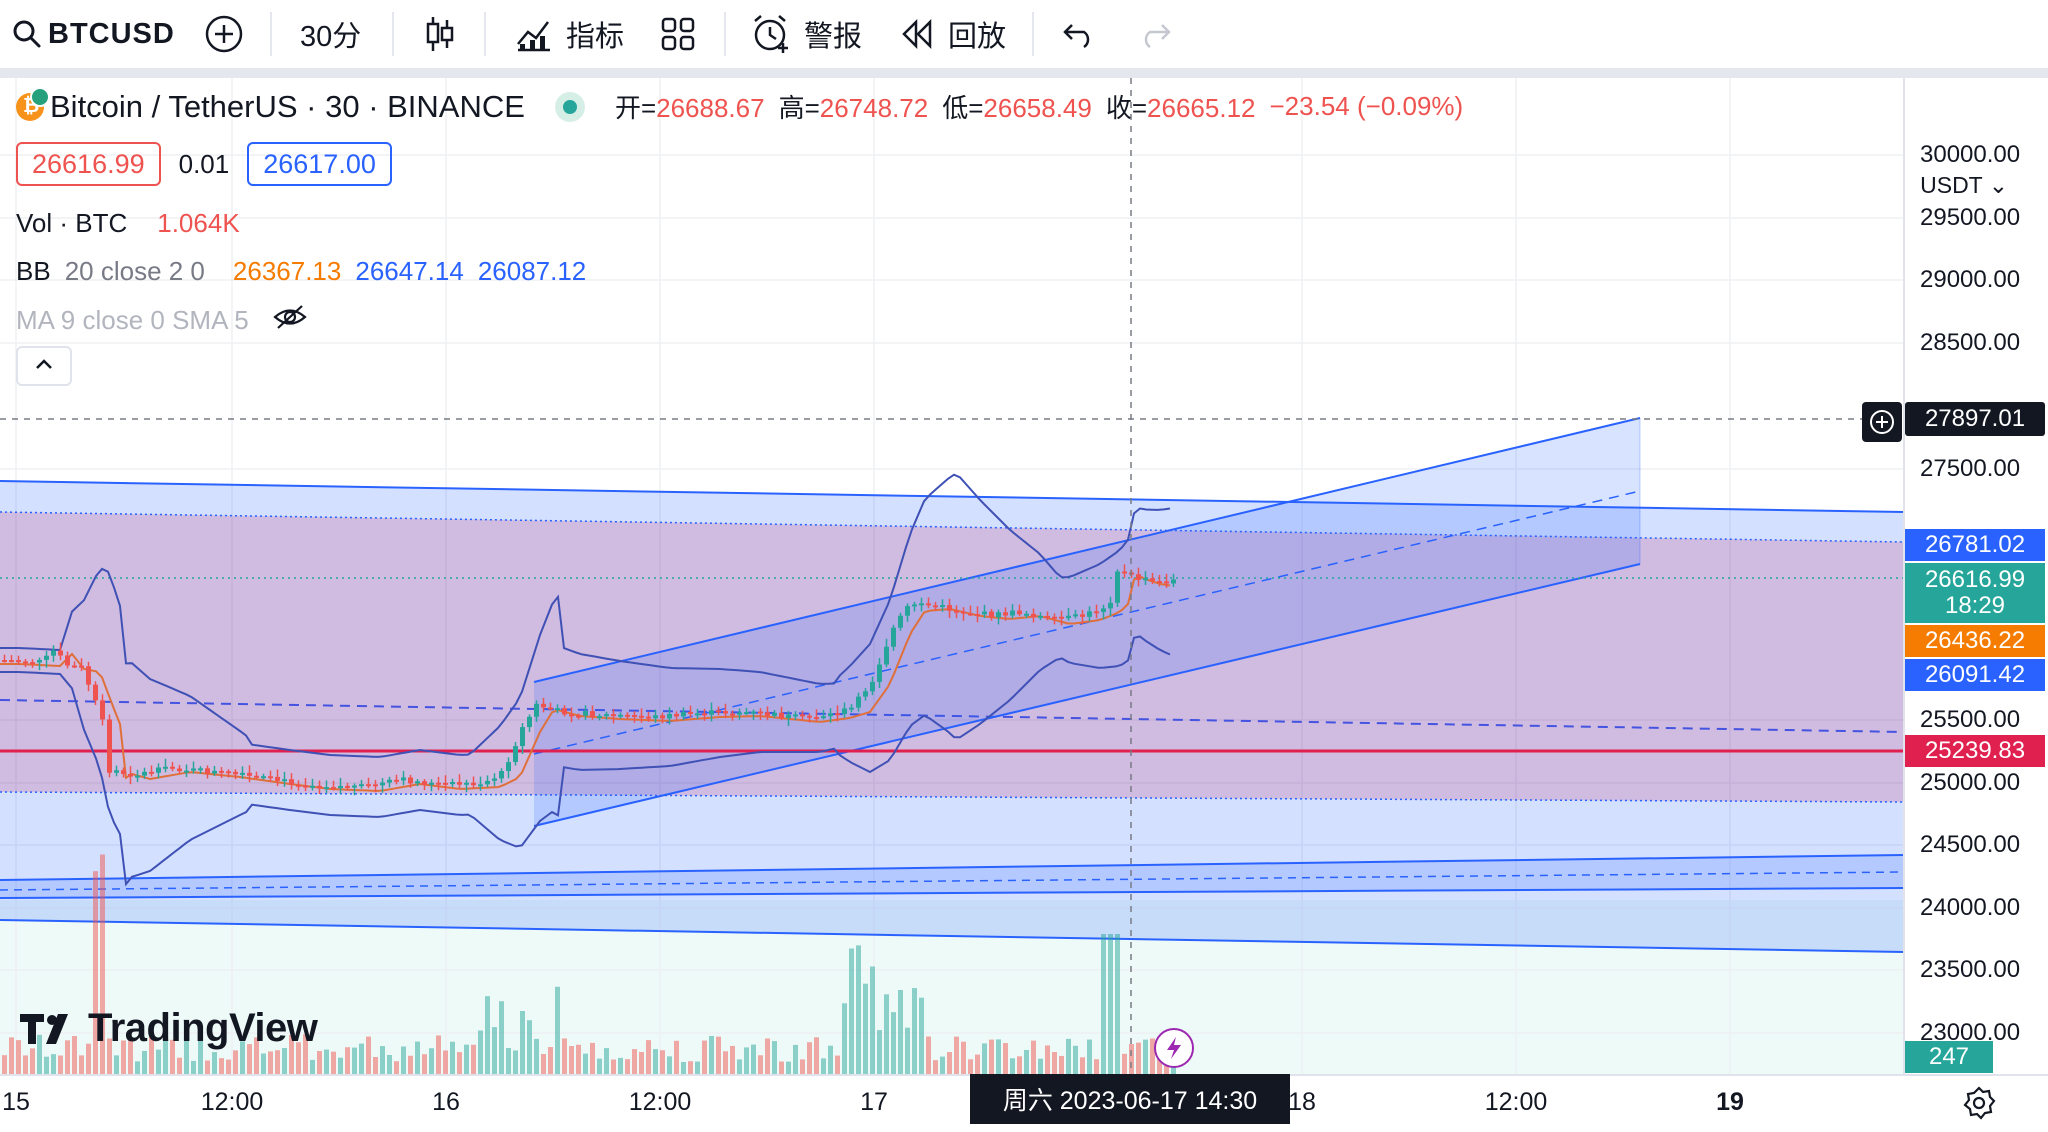  Describe the element at coordinates (1174, 1048) in the screenshot. I see `lightning-icon` at that location.